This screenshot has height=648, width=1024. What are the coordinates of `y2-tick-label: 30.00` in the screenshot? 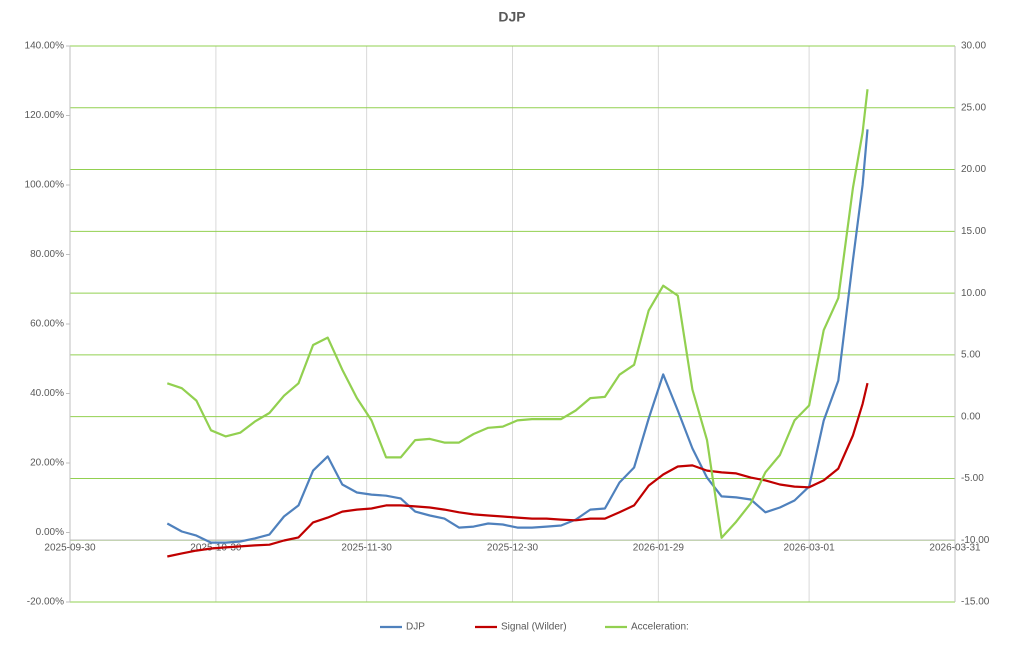 It's located at (973, 46).